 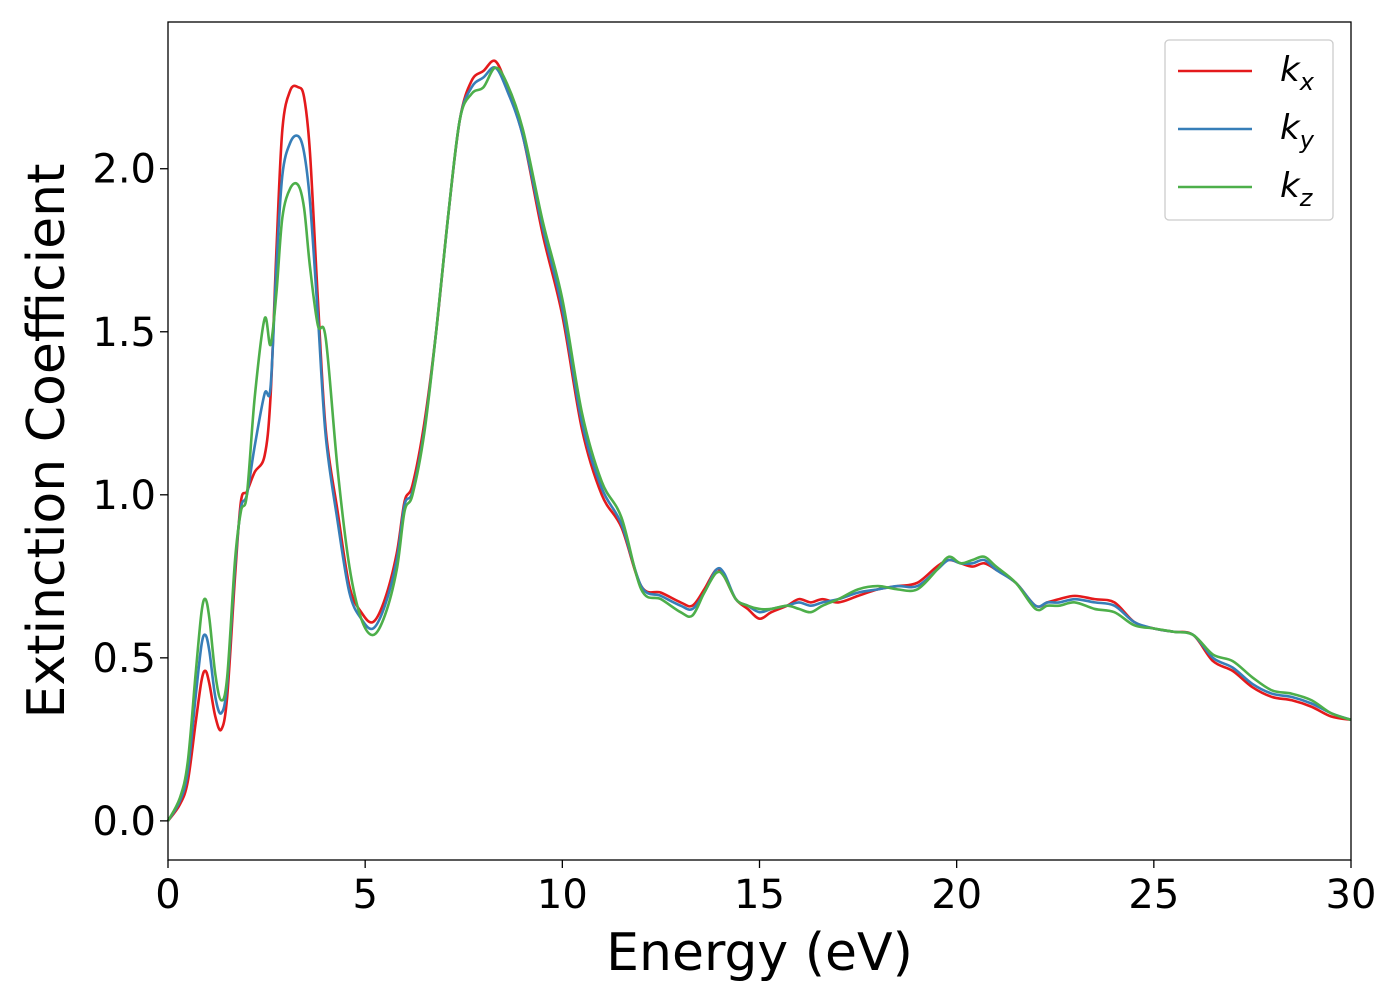 What do you see at coordinates (47, 441) in the screenshot?
I see `y-axis-title: Extinction Coefficient` at bounding box center [47, 441].